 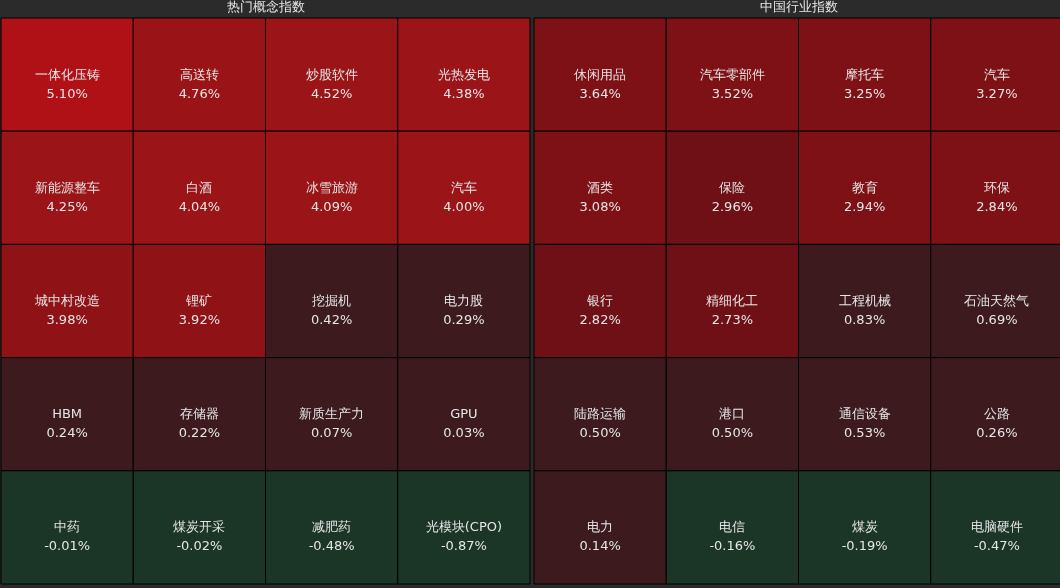 What do you see at coordinates (67, 546) in the screenshot?
I see `data-label: -0.01%` at bounding box center [67, 546].